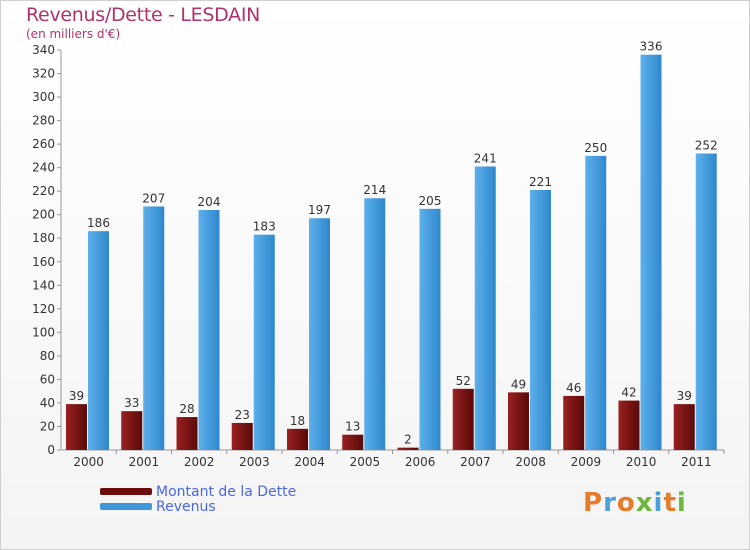 The image size is (750, 550). I want to click on x-tick-label: 2011, so click(696, 462).